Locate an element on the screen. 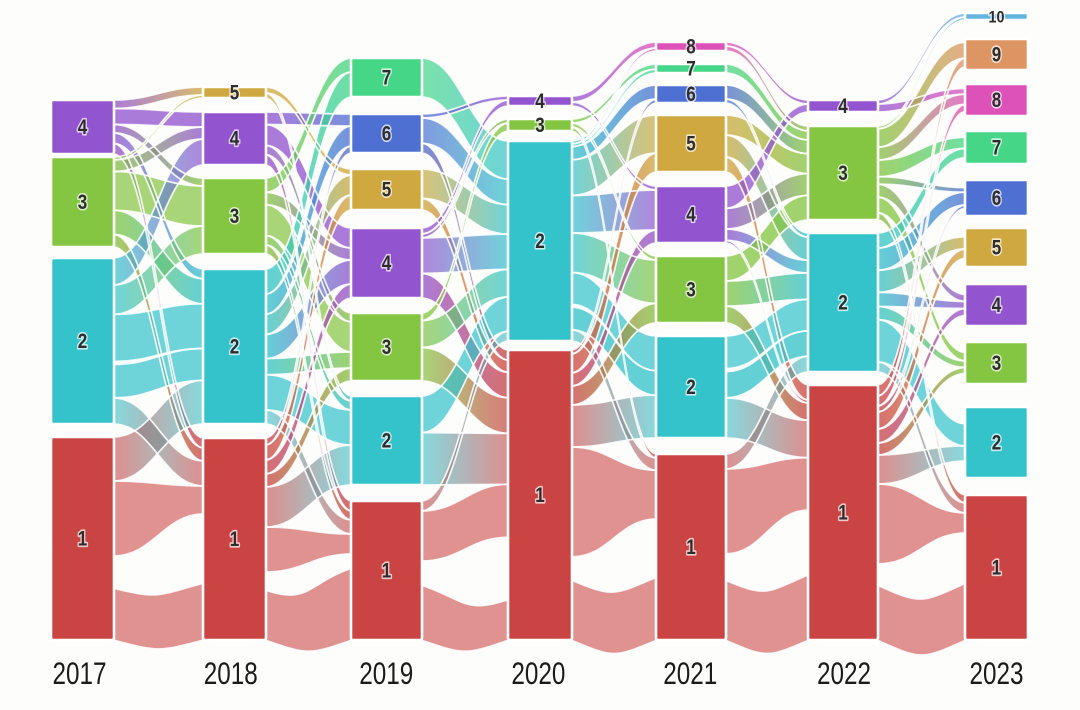  svg-text: 9 is located at coordinates (997, 55).